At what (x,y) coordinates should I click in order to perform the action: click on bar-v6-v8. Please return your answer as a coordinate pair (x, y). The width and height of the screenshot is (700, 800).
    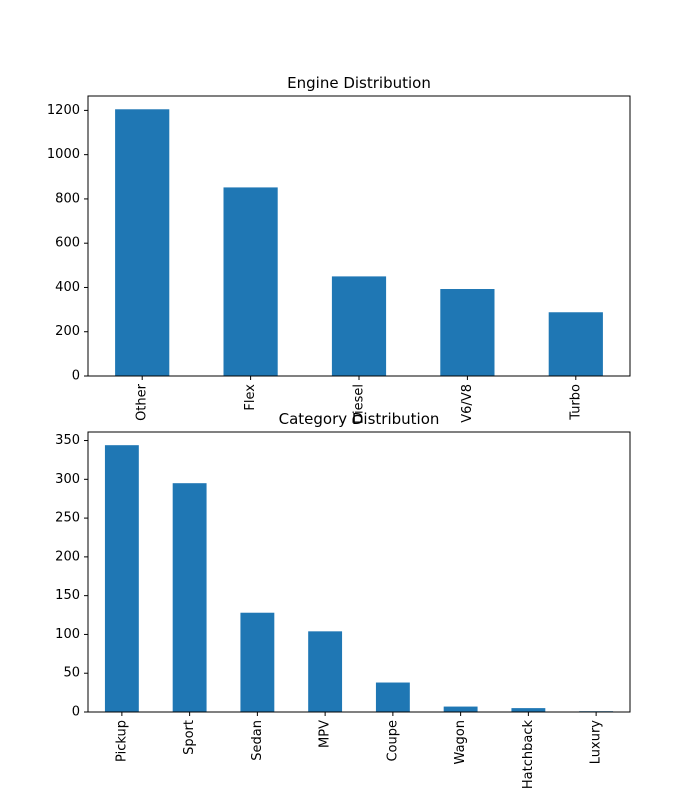
    Looking at the image, I should click on (467, 332).